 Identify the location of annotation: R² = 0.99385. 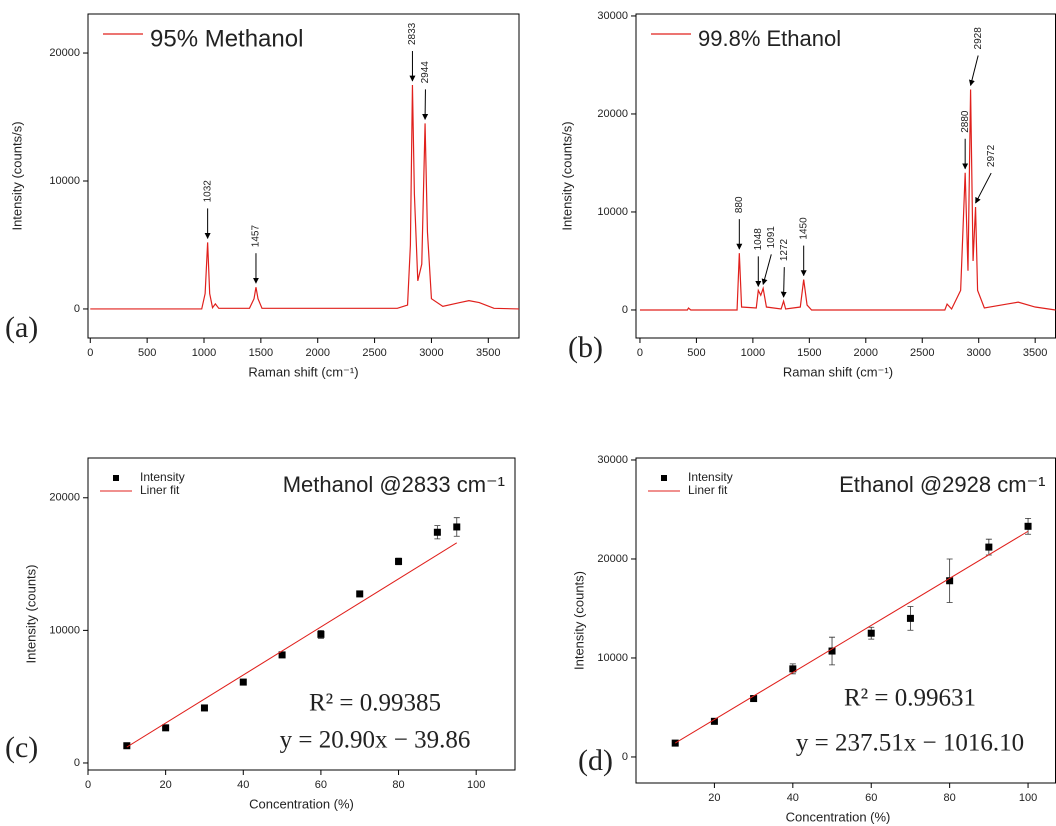
(375, 703).